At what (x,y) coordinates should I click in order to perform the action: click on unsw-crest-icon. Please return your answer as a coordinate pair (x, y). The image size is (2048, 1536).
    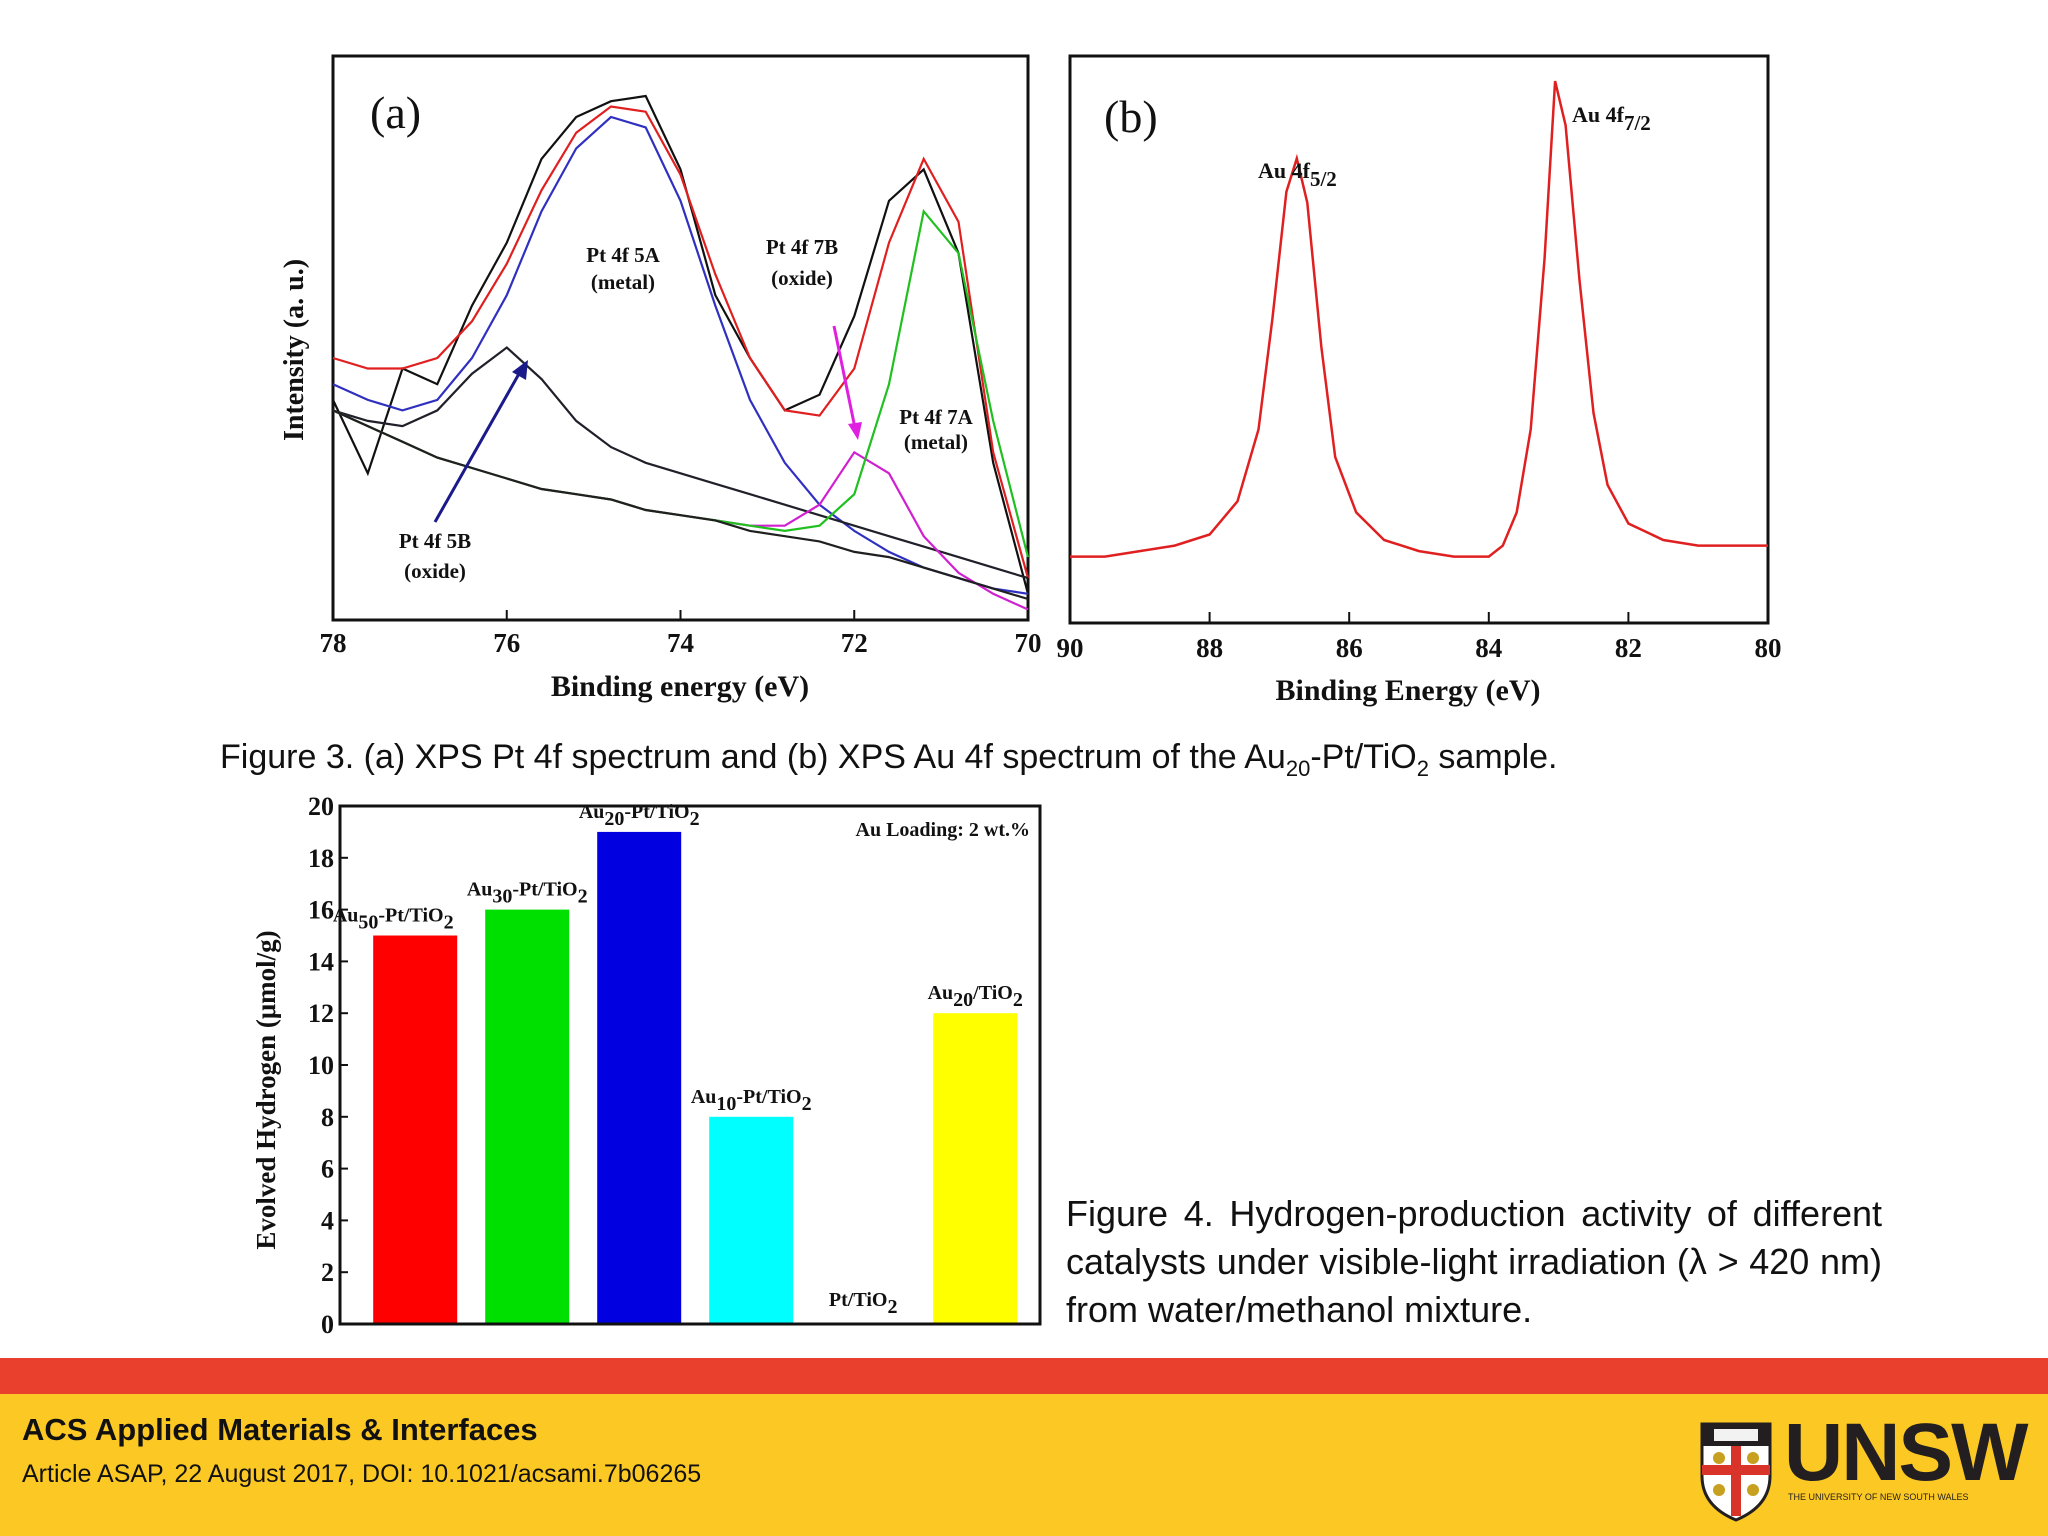
    Looking at the image, I should click on (1736, 1472).